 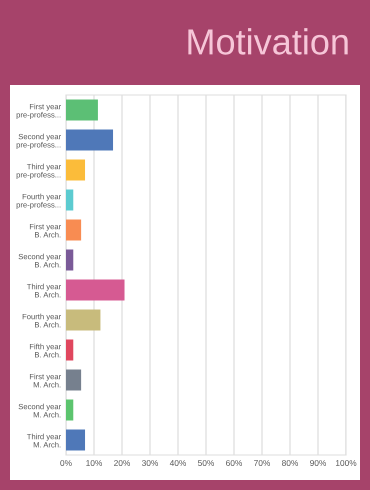 What do you see at coordinates (346, 463) in the screenshot?
I see `x-tick-label: 100%` at bounding box center [346, 463].